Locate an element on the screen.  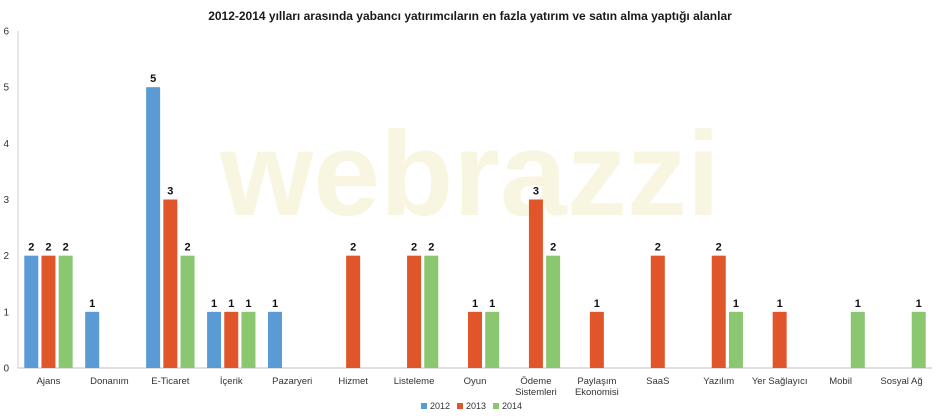
legend-label: 2014 is located at coordinates (512, 406).